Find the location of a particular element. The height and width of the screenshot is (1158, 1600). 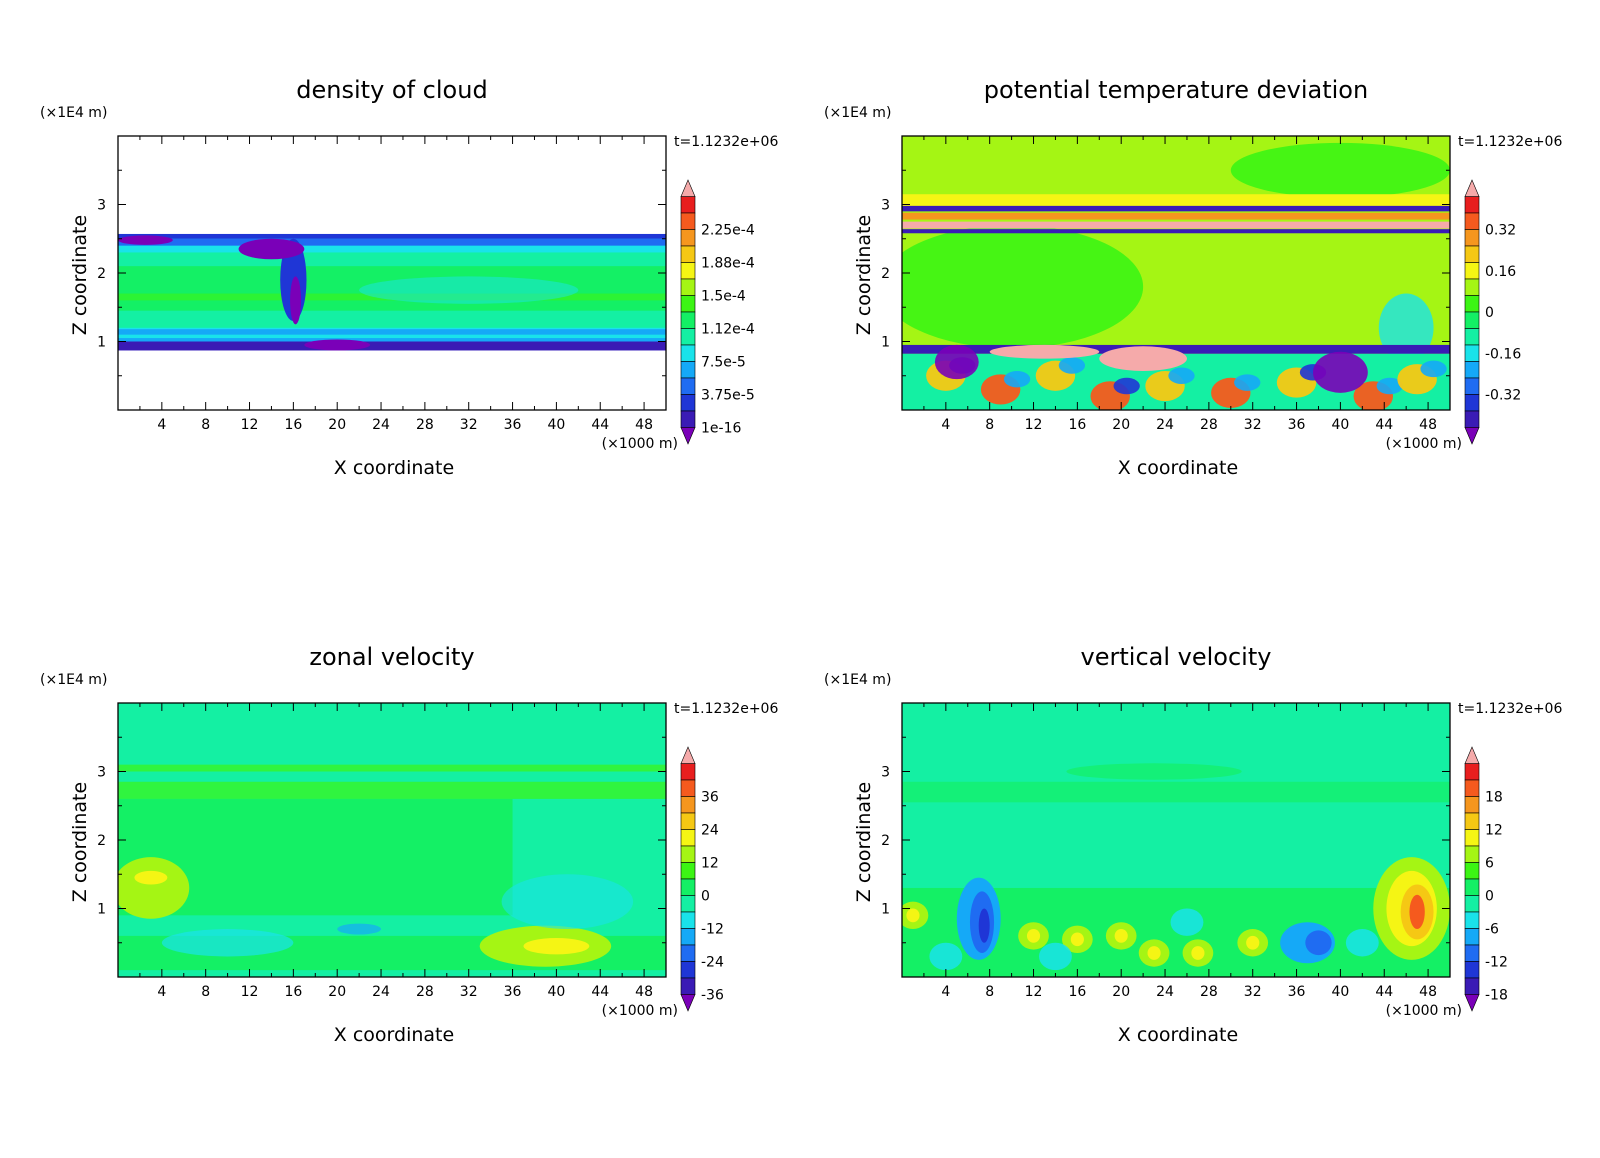

colorbar-label: 12 is located at coordinates (710, 864).